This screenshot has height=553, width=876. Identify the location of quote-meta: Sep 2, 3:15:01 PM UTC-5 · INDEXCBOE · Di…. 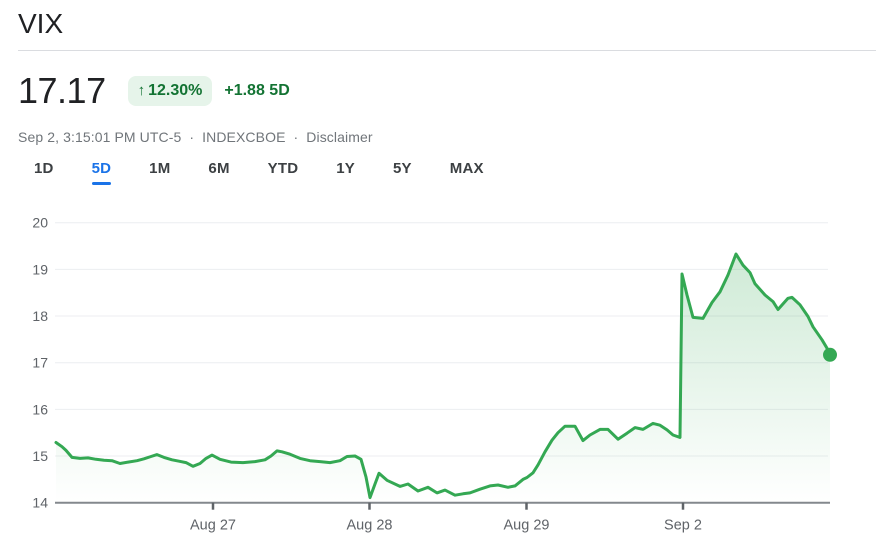
(195, 137).